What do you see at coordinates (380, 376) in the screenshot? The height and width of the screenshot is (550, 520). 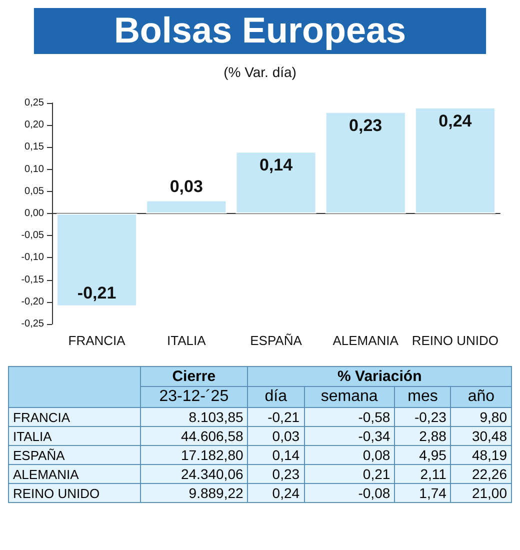 I see `text: % Variación` at bounding box center [380, 376].